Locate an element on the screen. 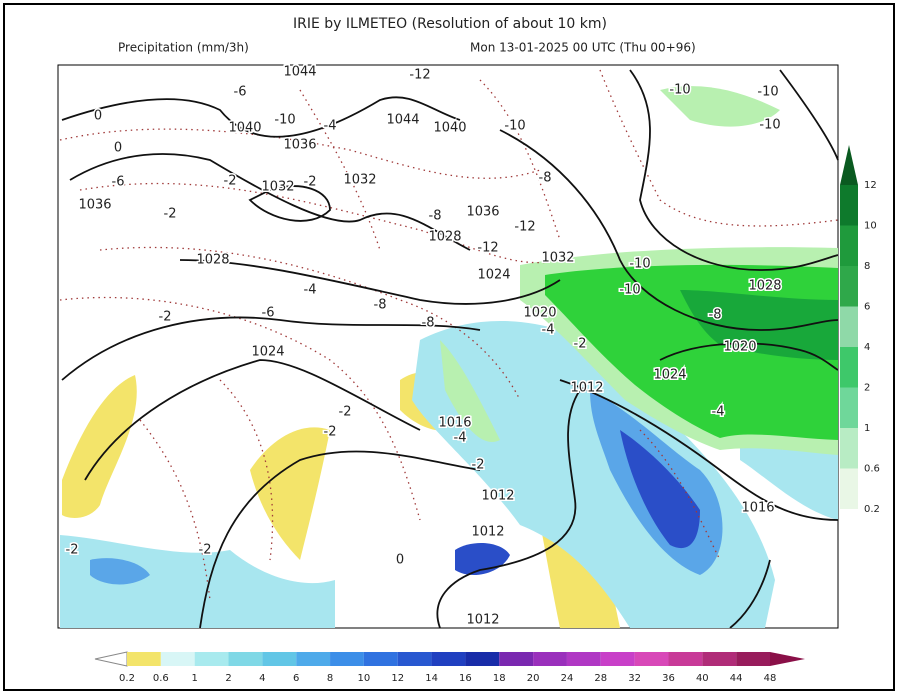  scale-label: 10 is located at coordinates (364, 678).